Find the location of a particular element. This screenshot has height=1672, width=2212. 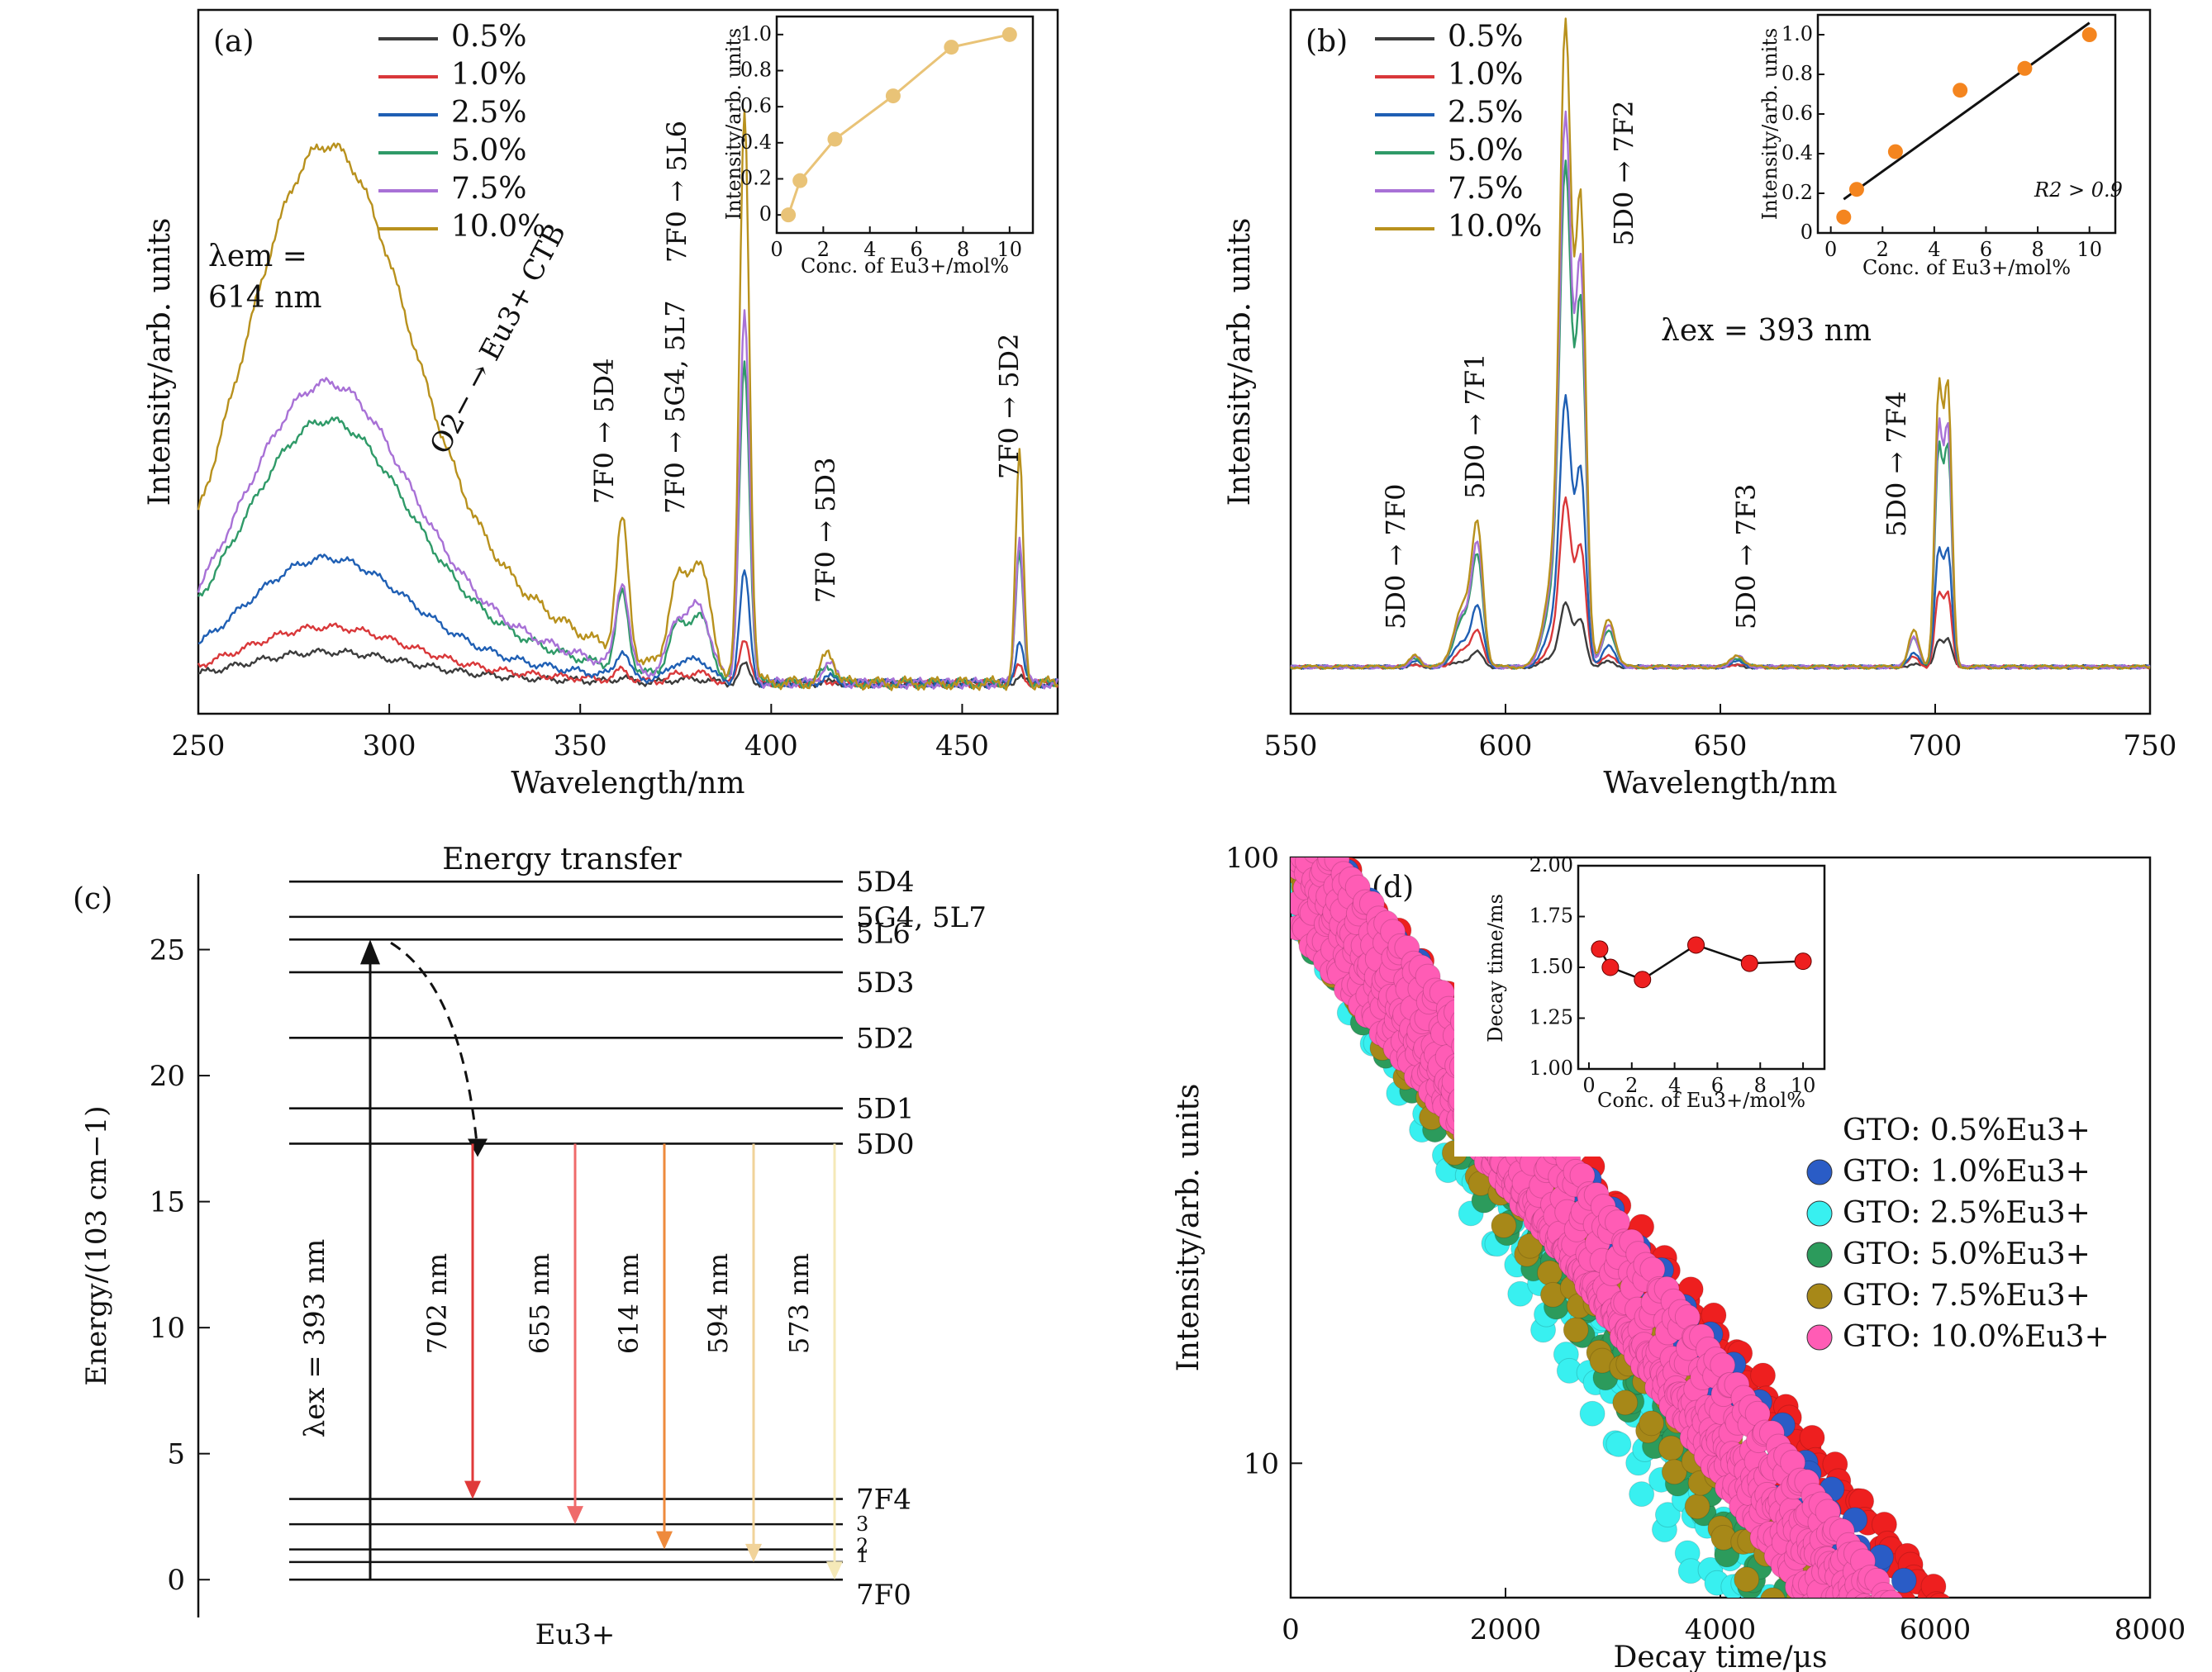

energy-level-label: 5D0 is located at coordinates (885, 1144).